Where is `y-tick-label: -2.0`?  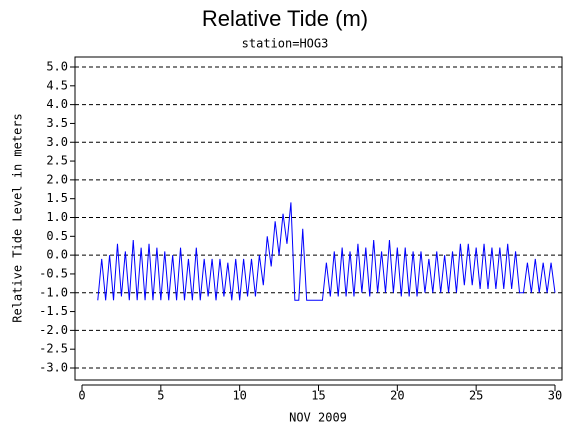 y-tick-label: -2.0 is located at coordinates (53, 330).